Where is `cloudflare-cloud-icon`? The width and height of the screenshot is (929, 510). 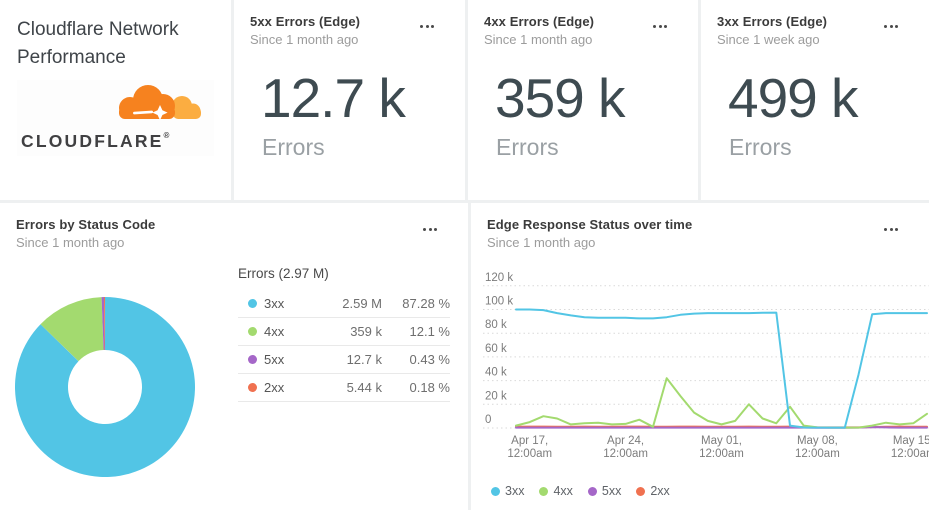
cloudflare-cloud-icon is located at coordinates (160, 103).